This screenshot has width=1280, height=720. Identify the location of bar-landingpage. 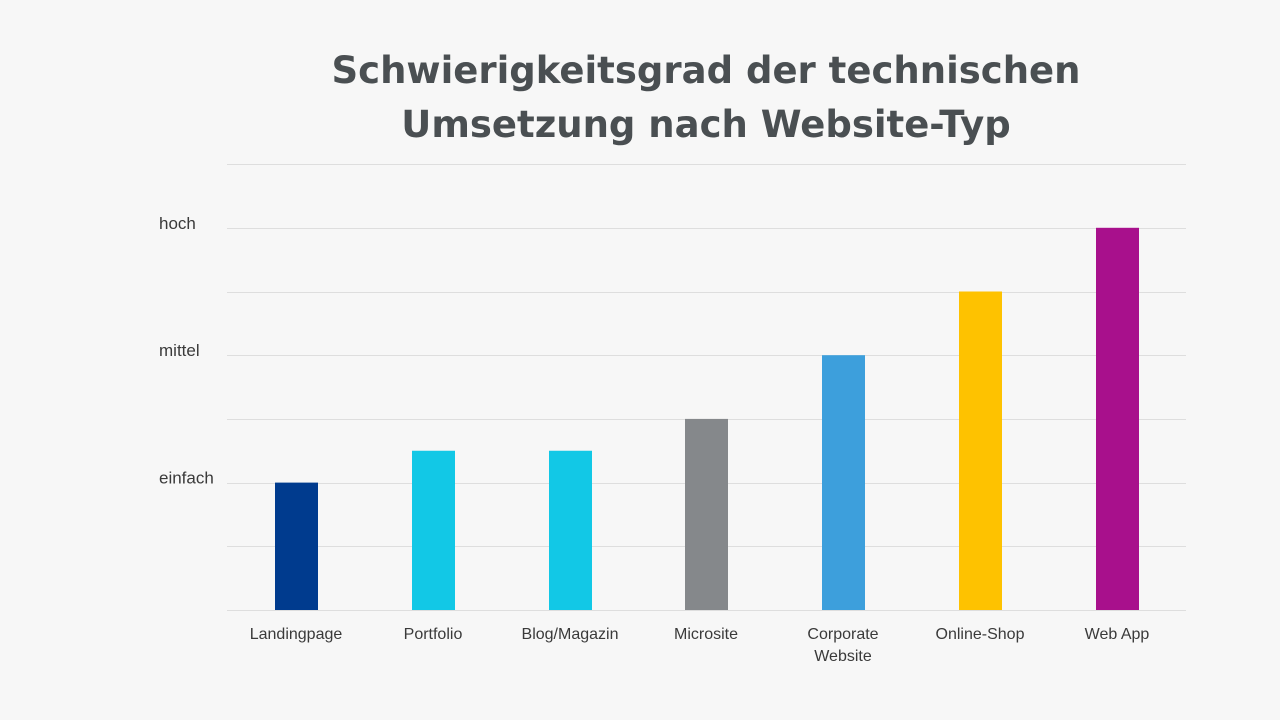
(296, 546).